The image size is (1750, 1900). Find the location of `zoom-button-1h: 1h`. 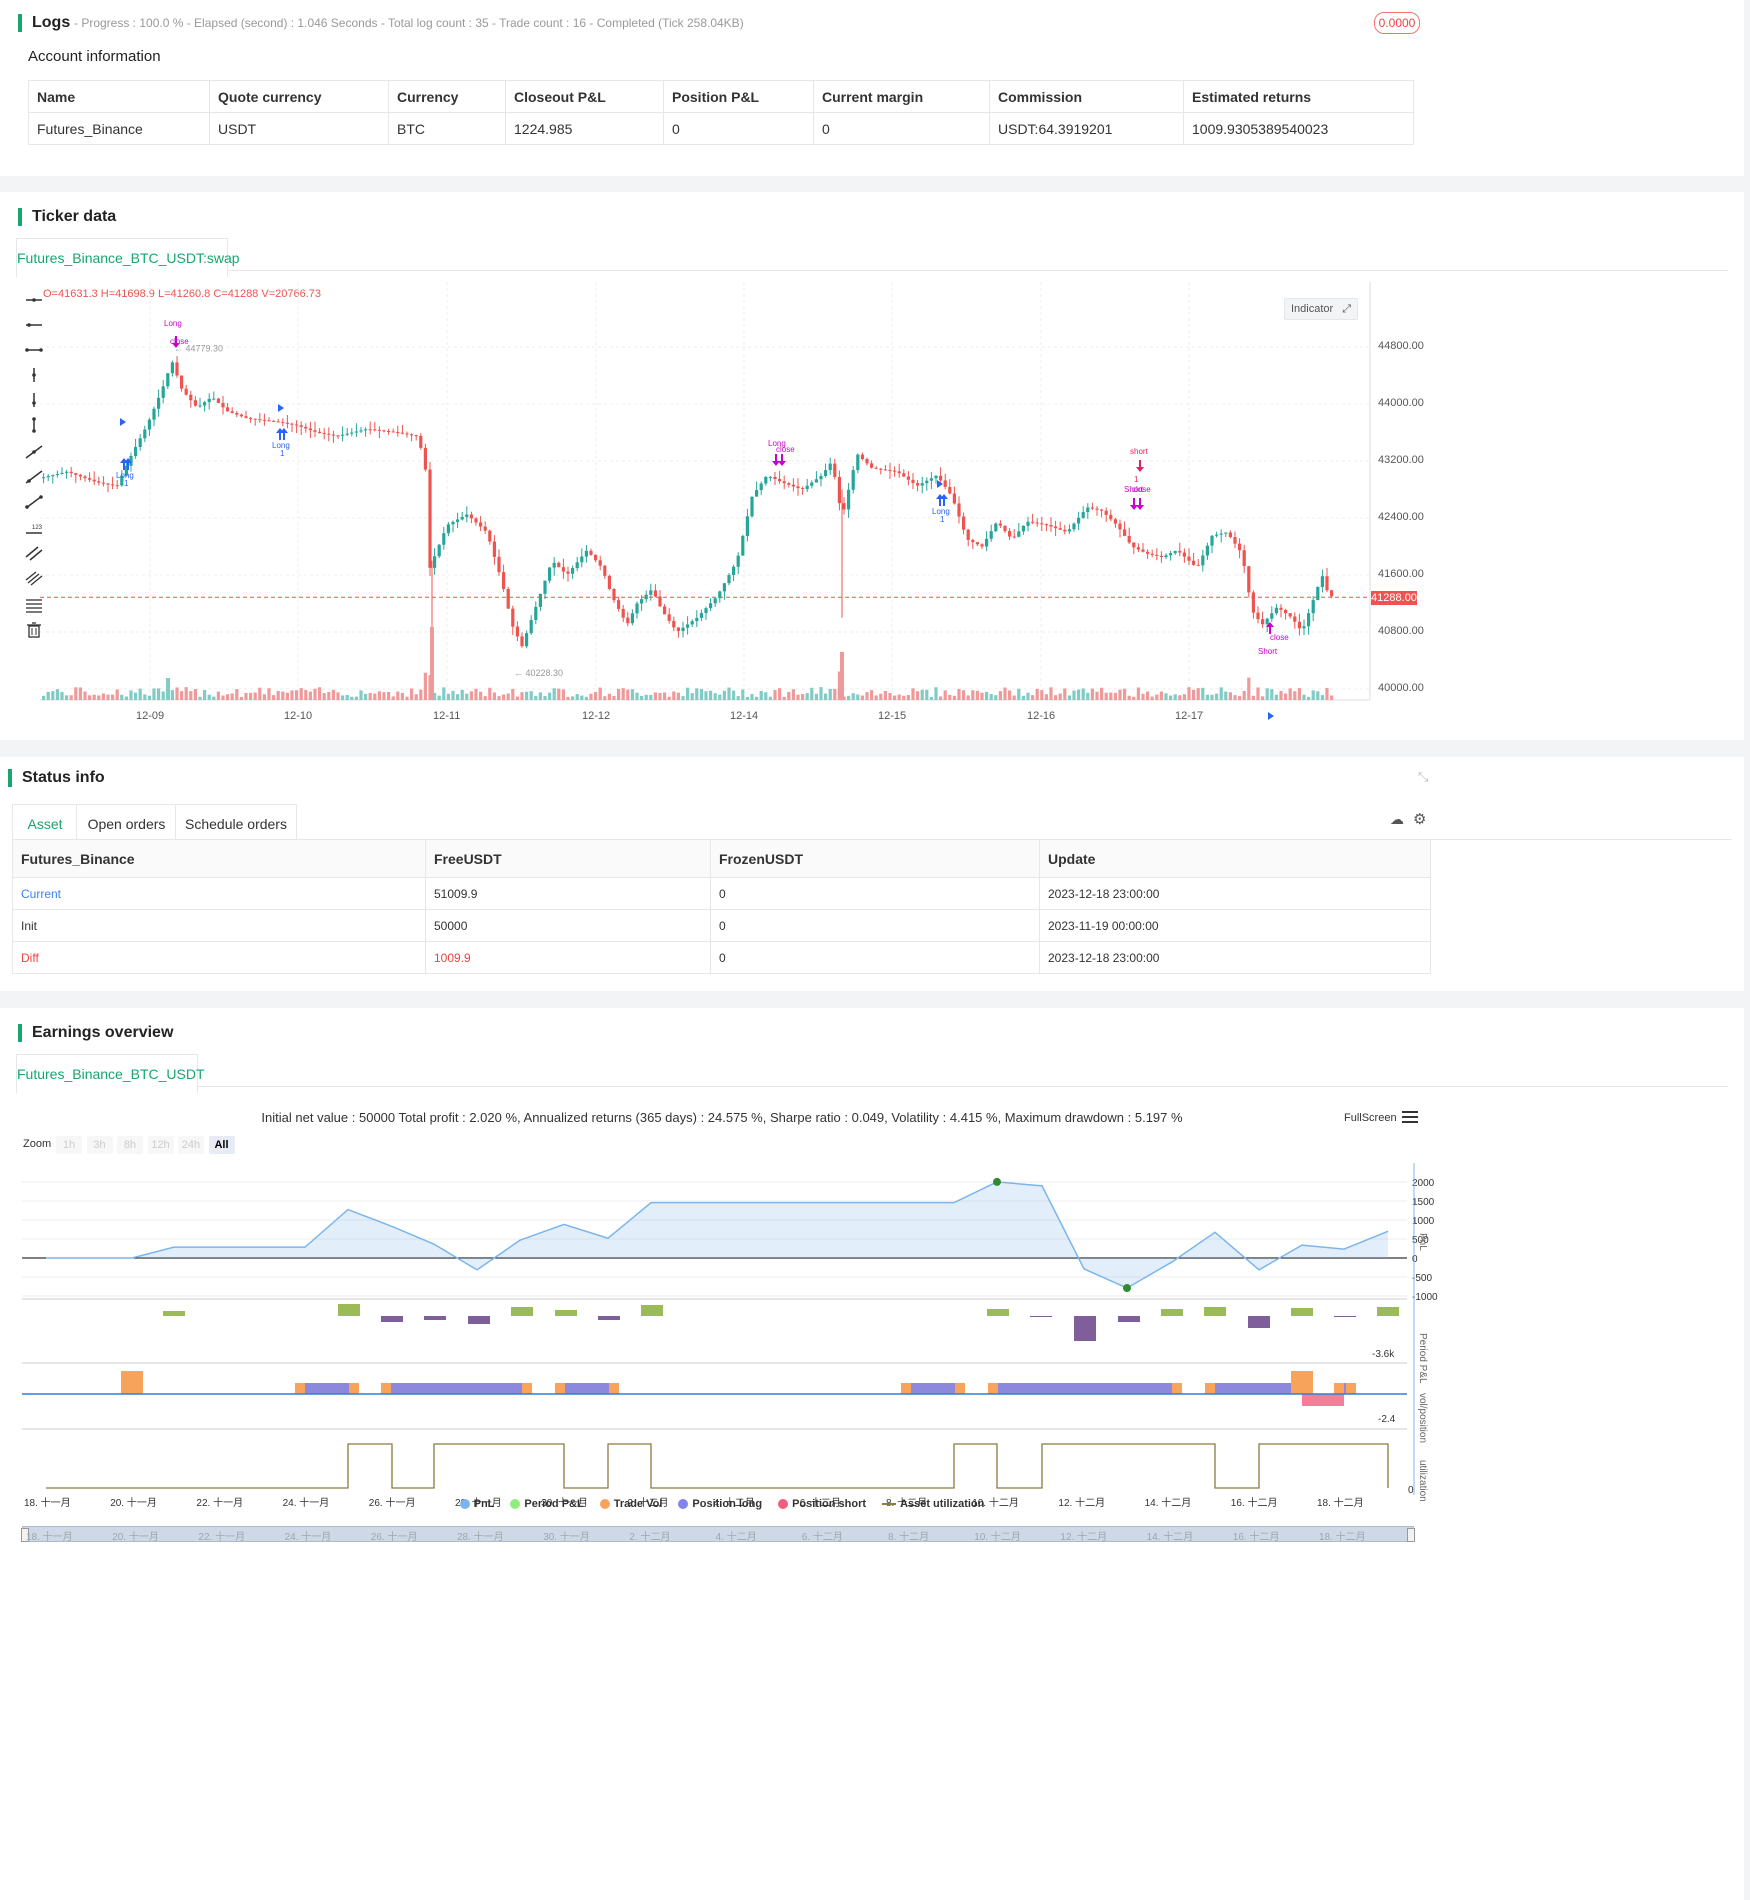

zoom-button-1h: 1h is located at coordinates (69, 1145).